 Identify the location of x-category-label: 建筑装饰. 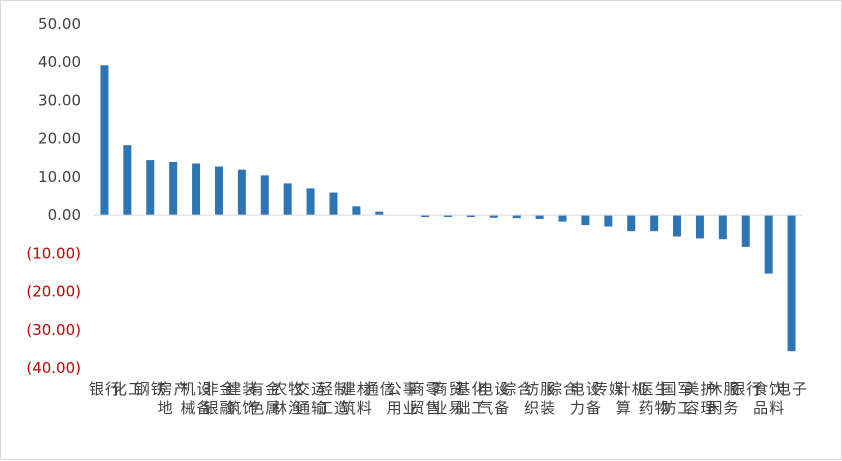
(241, 398).